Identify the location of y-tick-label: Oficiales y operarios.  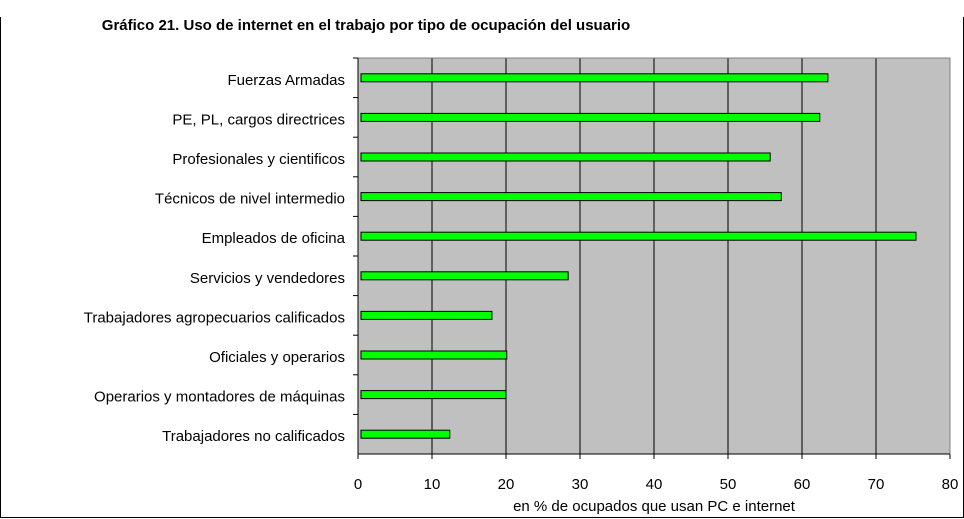
(277, 357).